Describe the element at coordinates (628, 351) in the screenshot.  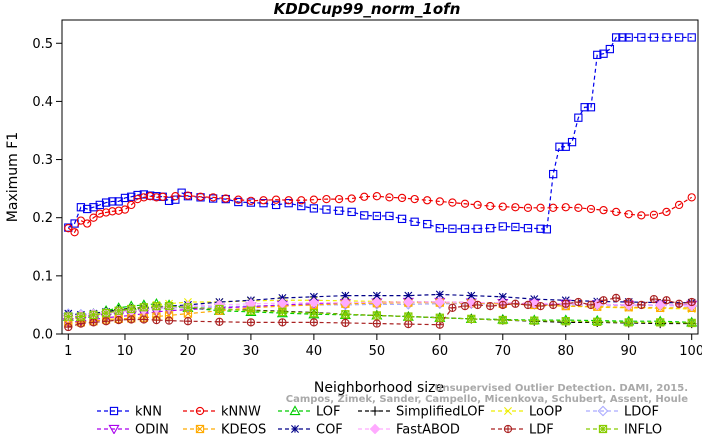
I see `x-tick-label: 90` at that location.